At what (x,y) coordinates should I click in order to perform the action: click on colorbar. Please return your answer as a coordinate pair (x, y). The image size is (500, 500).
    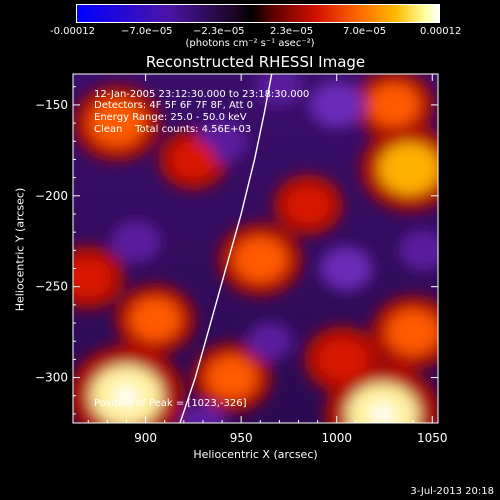
    Looking at the image, I should click on (258, 13).